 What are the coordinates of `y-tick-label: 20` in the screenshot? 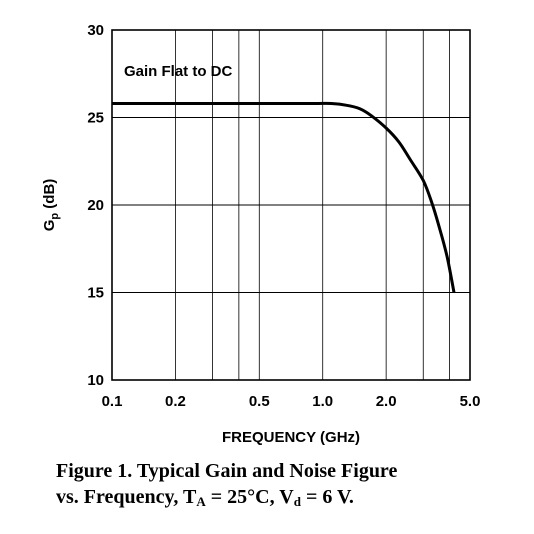 It's located at (95, 205).